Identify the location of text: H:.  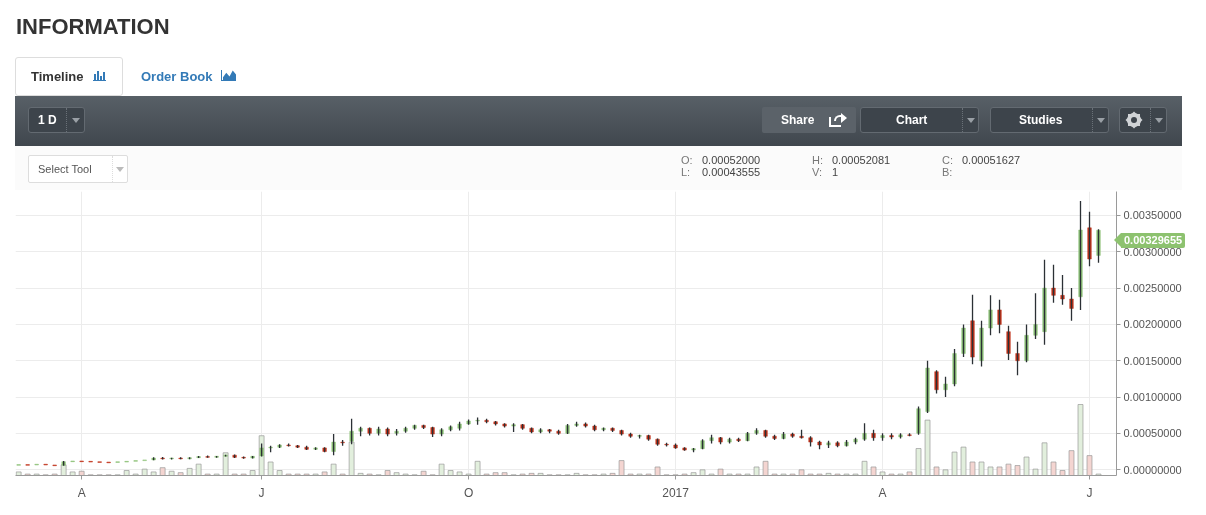
(817, 160).